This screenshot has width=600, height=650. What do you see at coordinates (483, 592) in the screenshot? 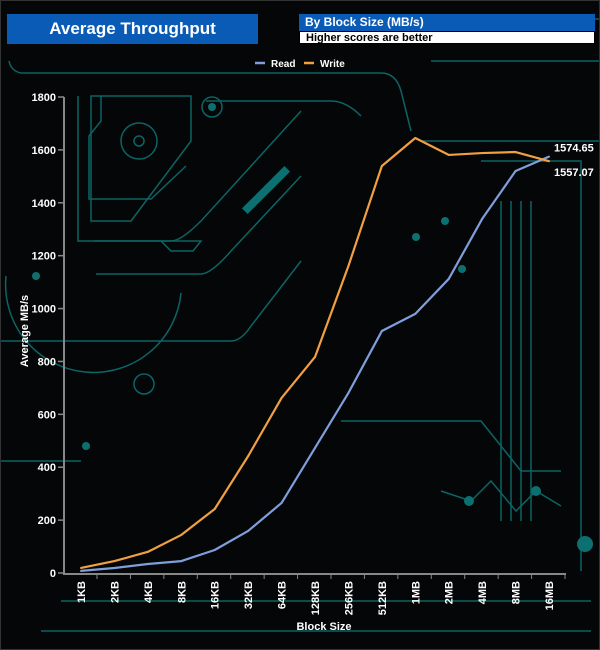
I see `x-tick-label: 4MB` at bounding box center [483, 592].